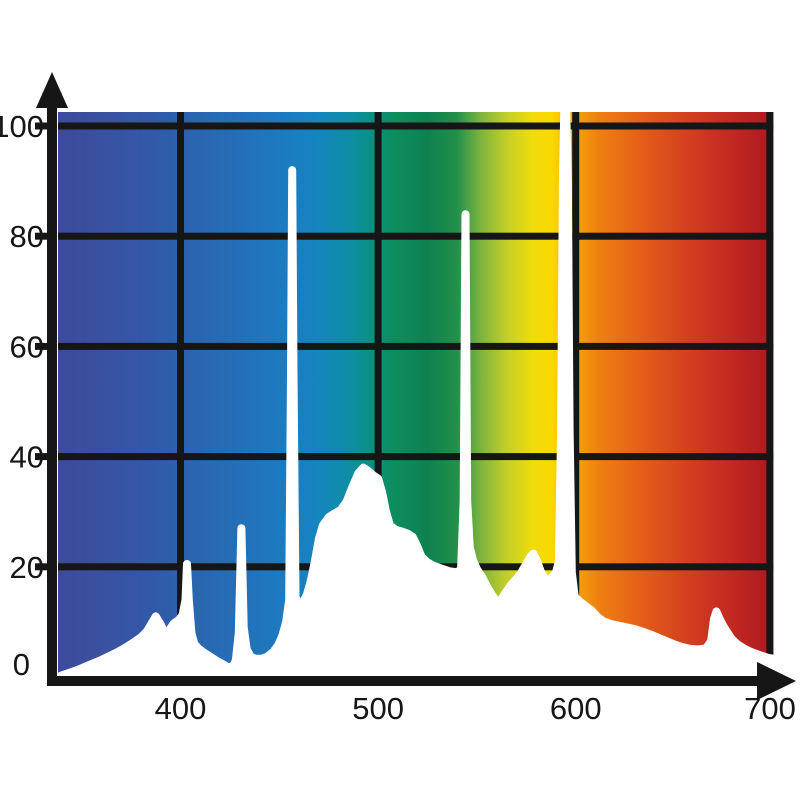  I want to click on y-axis-tick-labels: 0 20 40 60 80 100, so click(22, 395).